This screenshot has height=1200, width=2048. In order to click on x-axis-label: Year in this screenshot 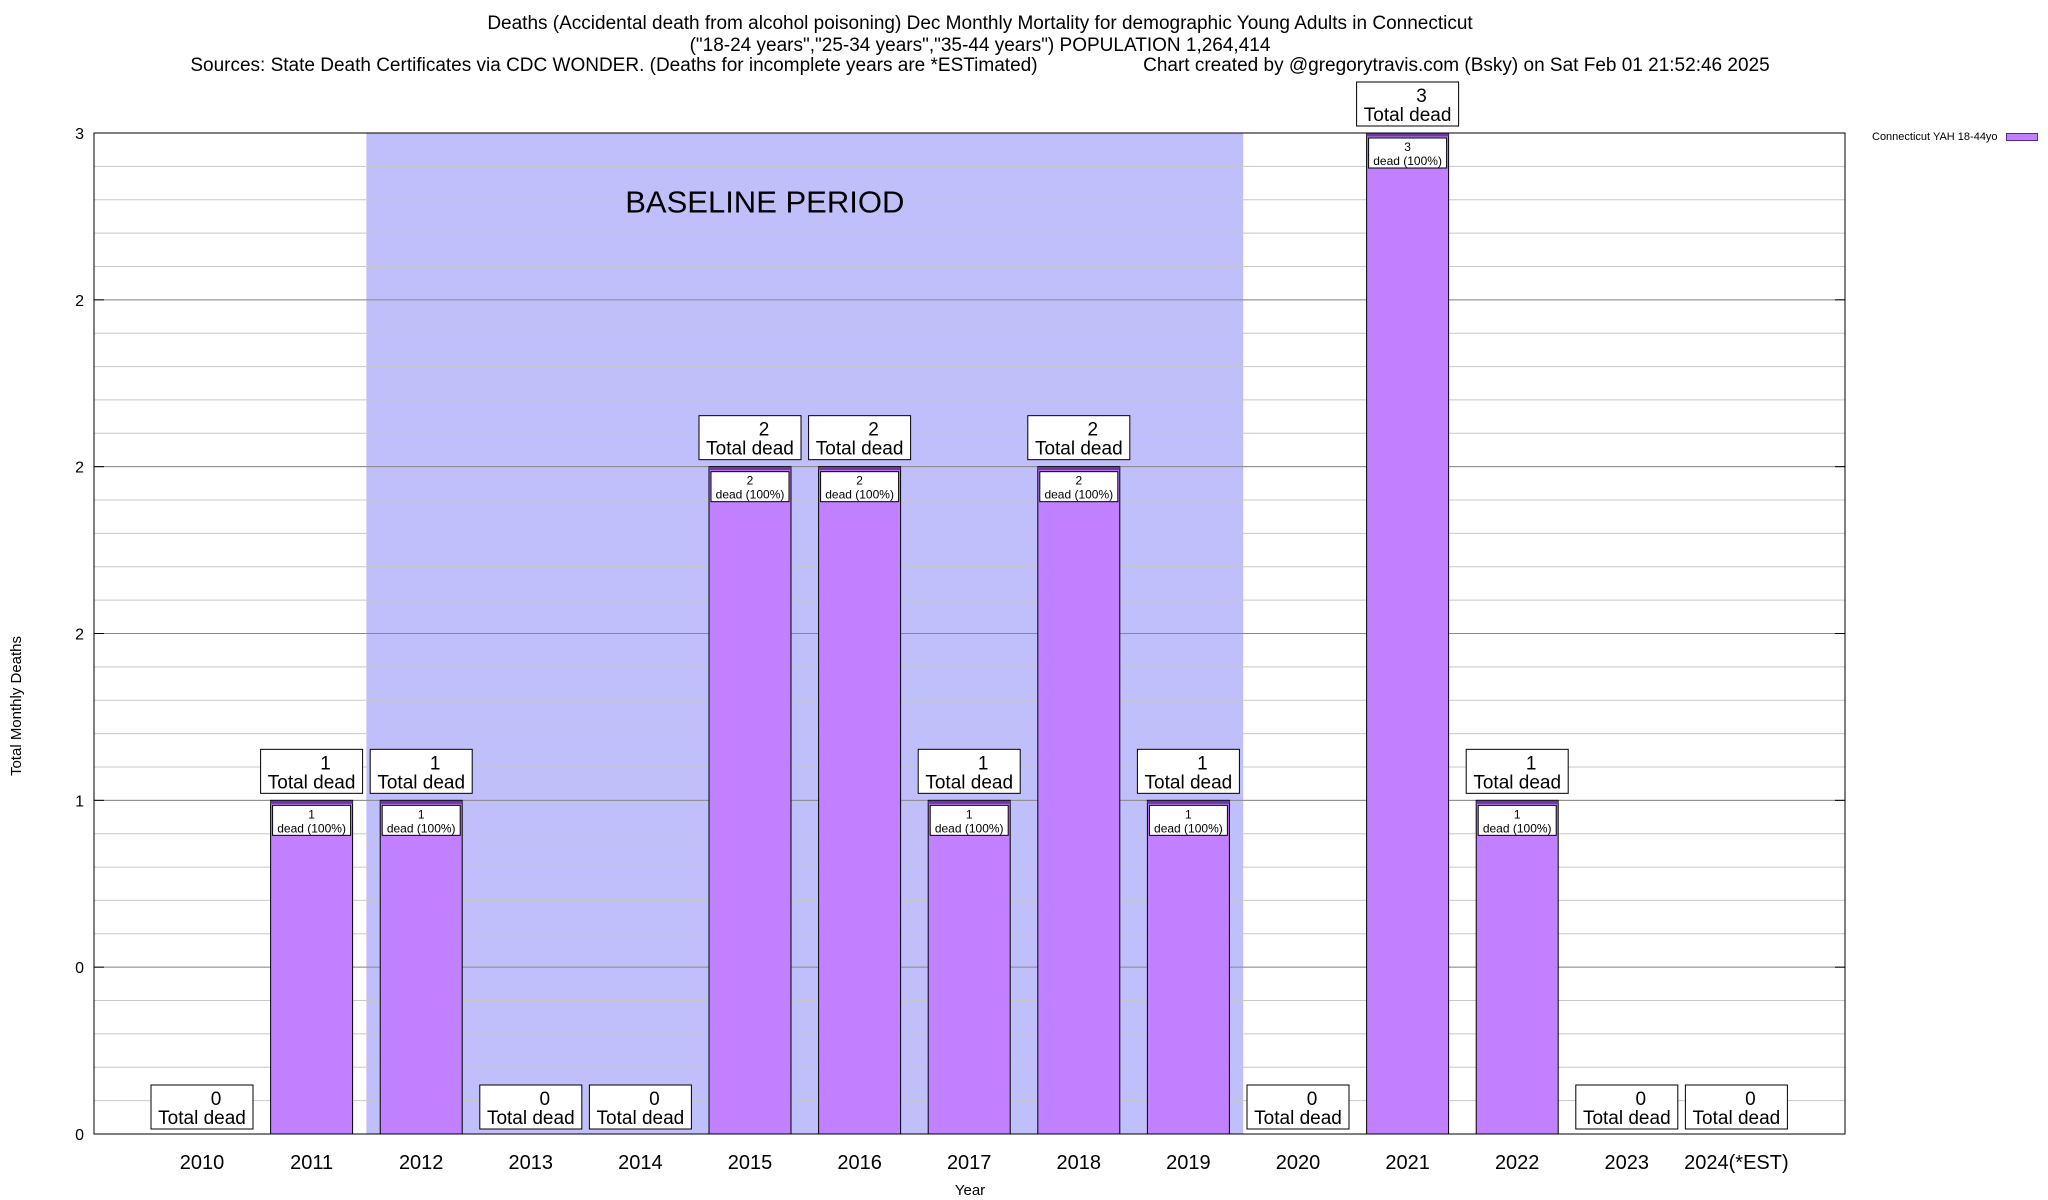, I will do `click(970, 1190)`.